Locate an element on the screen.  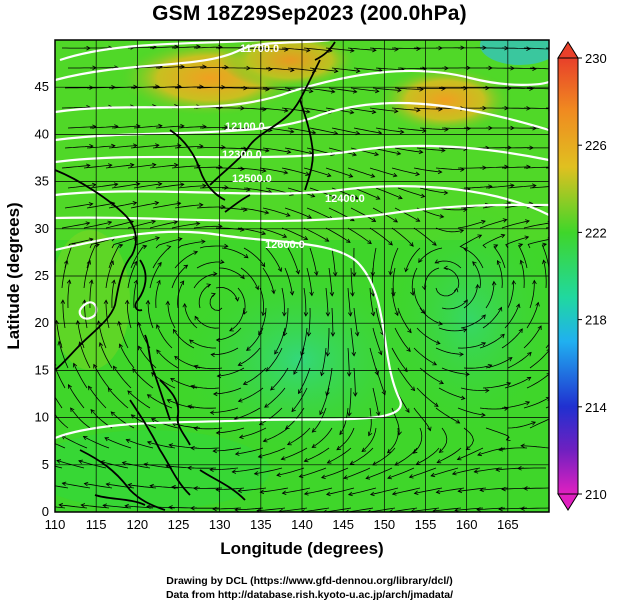
x-tick-label: 140 is located at coordinates (302, 524).